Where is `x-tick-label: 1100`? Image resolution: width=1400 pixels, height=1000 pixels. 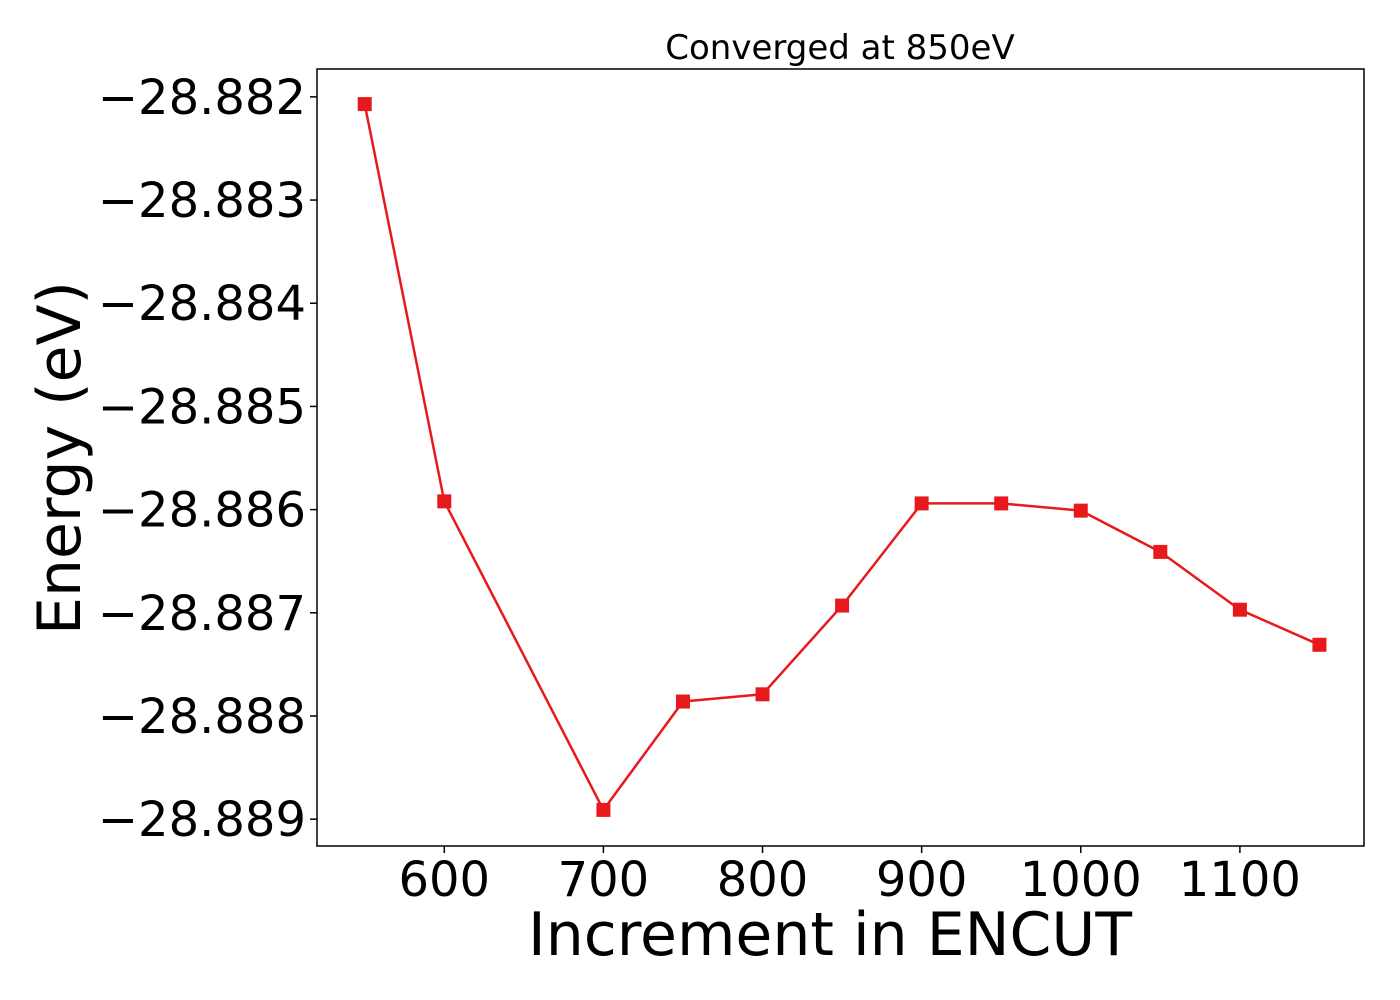
x-tick-label: 1100 is located at coordinates (1240, 880).